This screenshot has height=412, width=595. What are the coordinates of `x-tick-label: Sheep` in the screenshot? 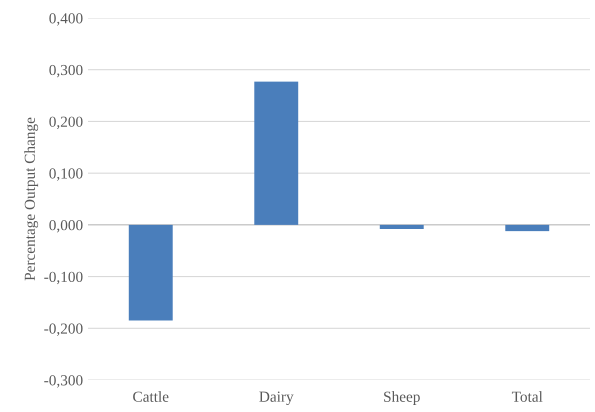 It's located at (402, 398).